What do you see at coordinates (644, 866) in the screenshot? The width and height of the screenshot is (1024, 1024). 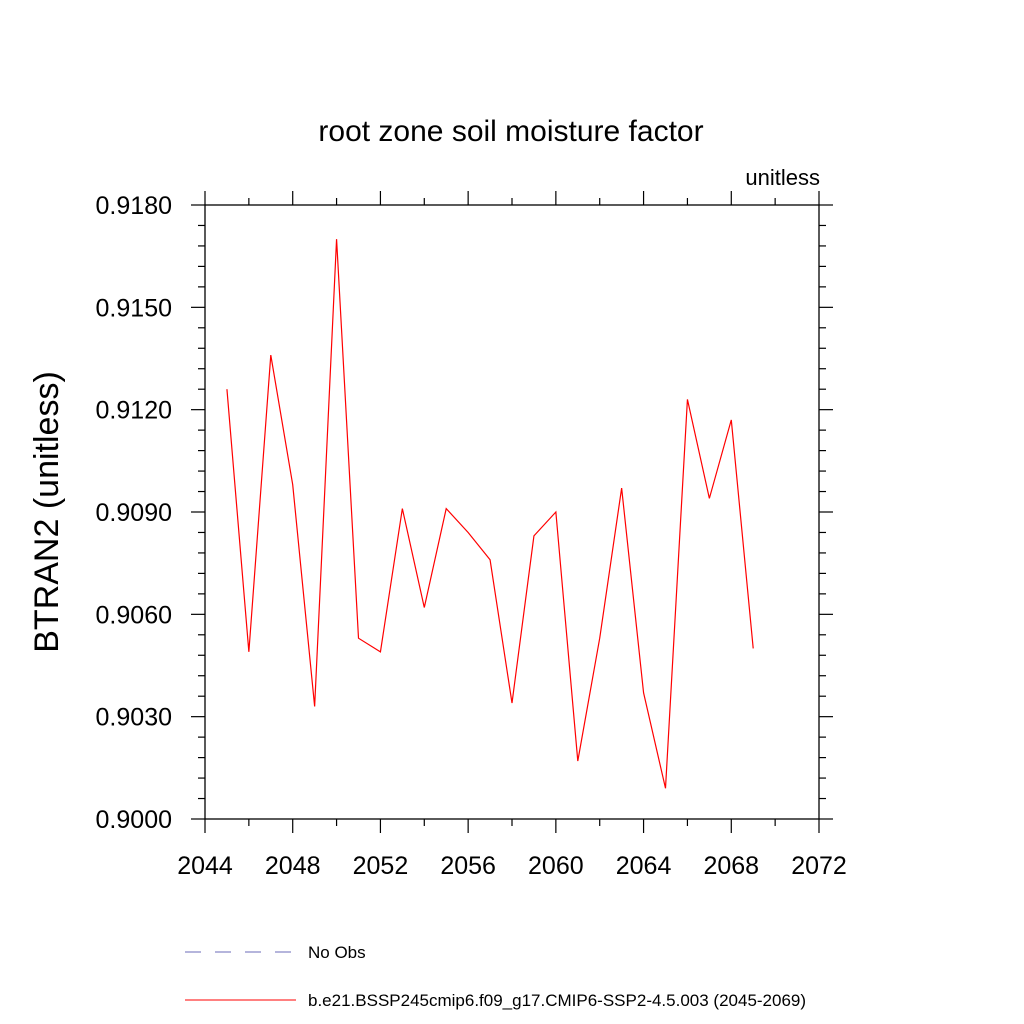 I see `x-tick-label: 2064` at bounding box center [644, 866].